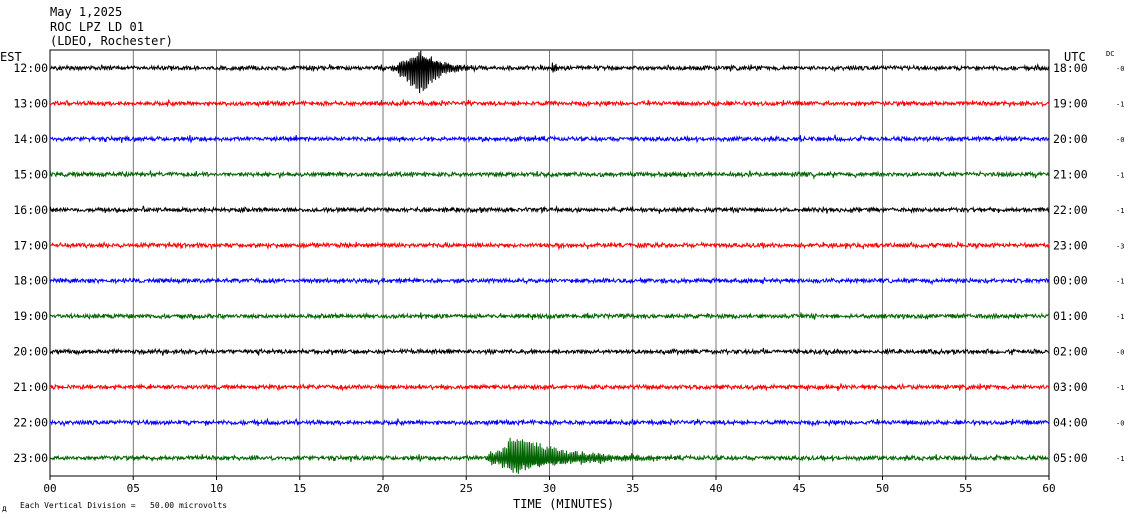 The image size is (1130, 519). I want to click on x-tick-label: 25, so click(466, 488).